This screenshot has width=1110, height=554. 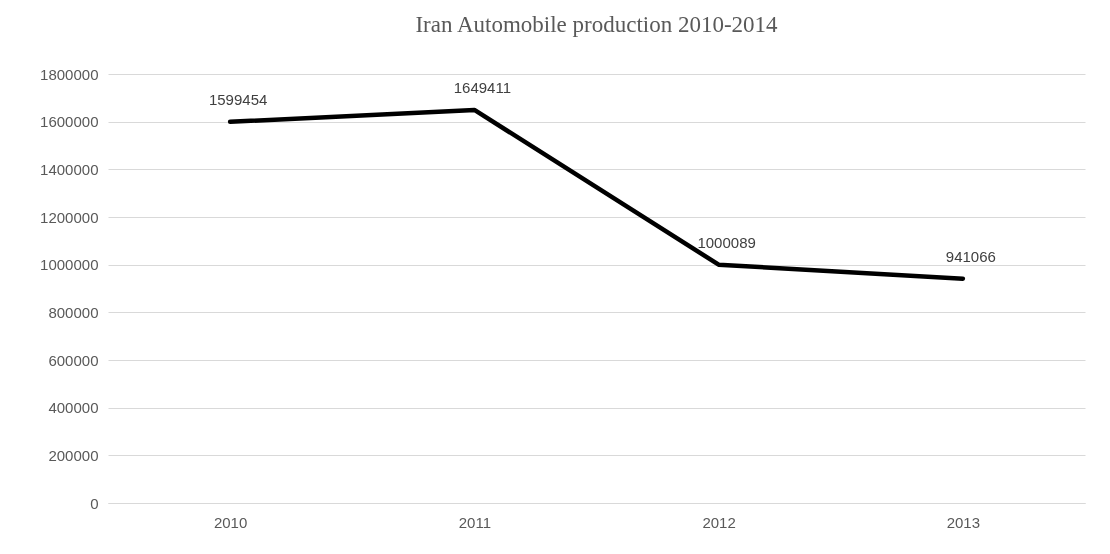 What do you see at coordinates (726, 242) in the screenshot?
I see `data-label: 1000089` at bounding box center [726, 242].